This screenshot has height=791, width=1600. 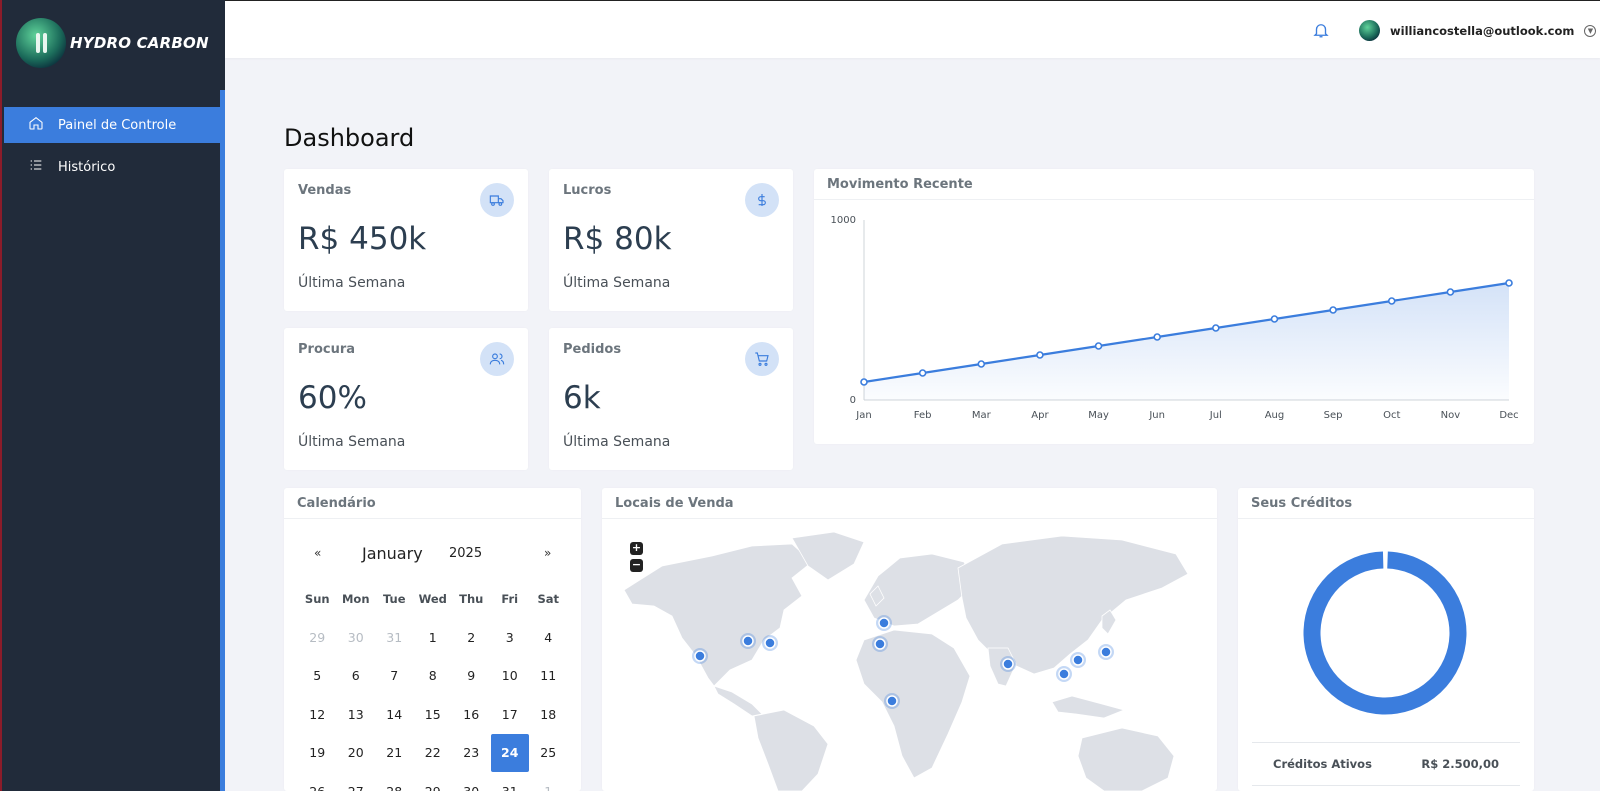 What do you see at coordinates (497, 359) in the screenshot?
I see `users-icon` at bounding box center [497, 359].